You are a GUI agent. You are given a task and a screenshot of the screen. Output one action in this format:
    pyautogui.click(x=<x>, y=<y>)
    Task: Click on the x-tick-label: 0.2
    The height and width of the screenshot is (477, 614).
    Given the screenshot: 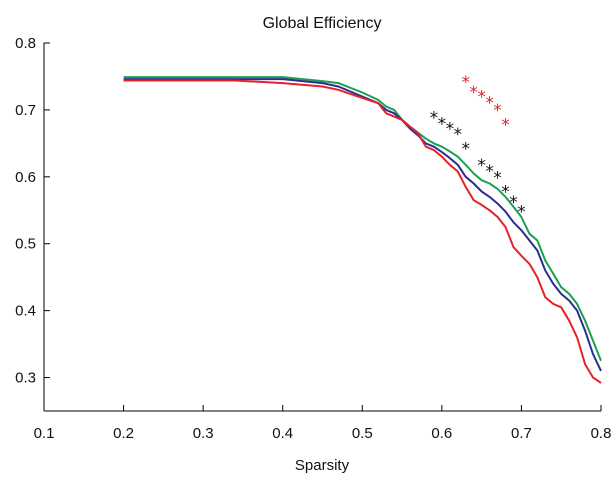 What is the action you would take?
    pyautogui.click(x=123, y=433)
    